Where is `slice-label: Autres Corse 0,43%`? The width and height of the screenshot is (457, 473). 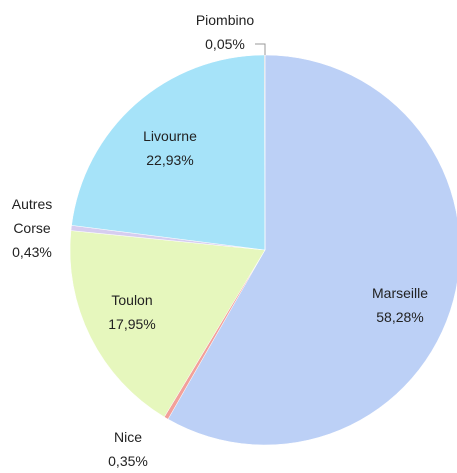 slice-label: Autres Corse 0,43% is located at coordinates (32, 228).